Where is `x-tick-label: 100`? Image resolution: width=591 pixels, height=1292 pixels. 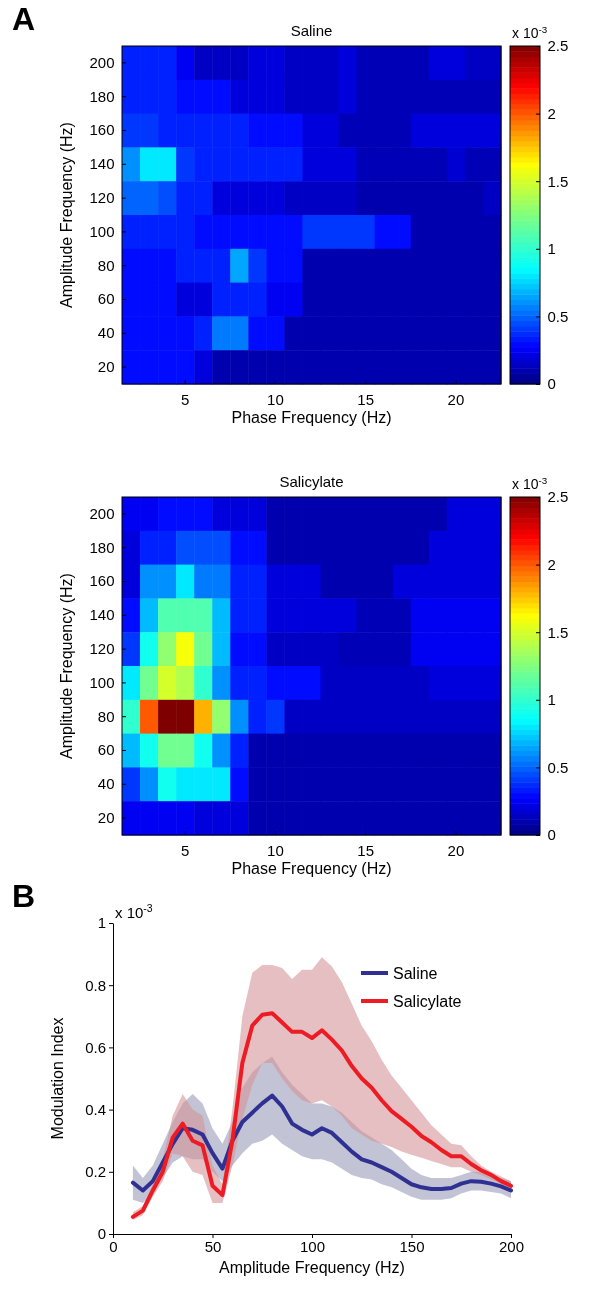
x-tick-label: 100 is located at coordinates (312, 1246).